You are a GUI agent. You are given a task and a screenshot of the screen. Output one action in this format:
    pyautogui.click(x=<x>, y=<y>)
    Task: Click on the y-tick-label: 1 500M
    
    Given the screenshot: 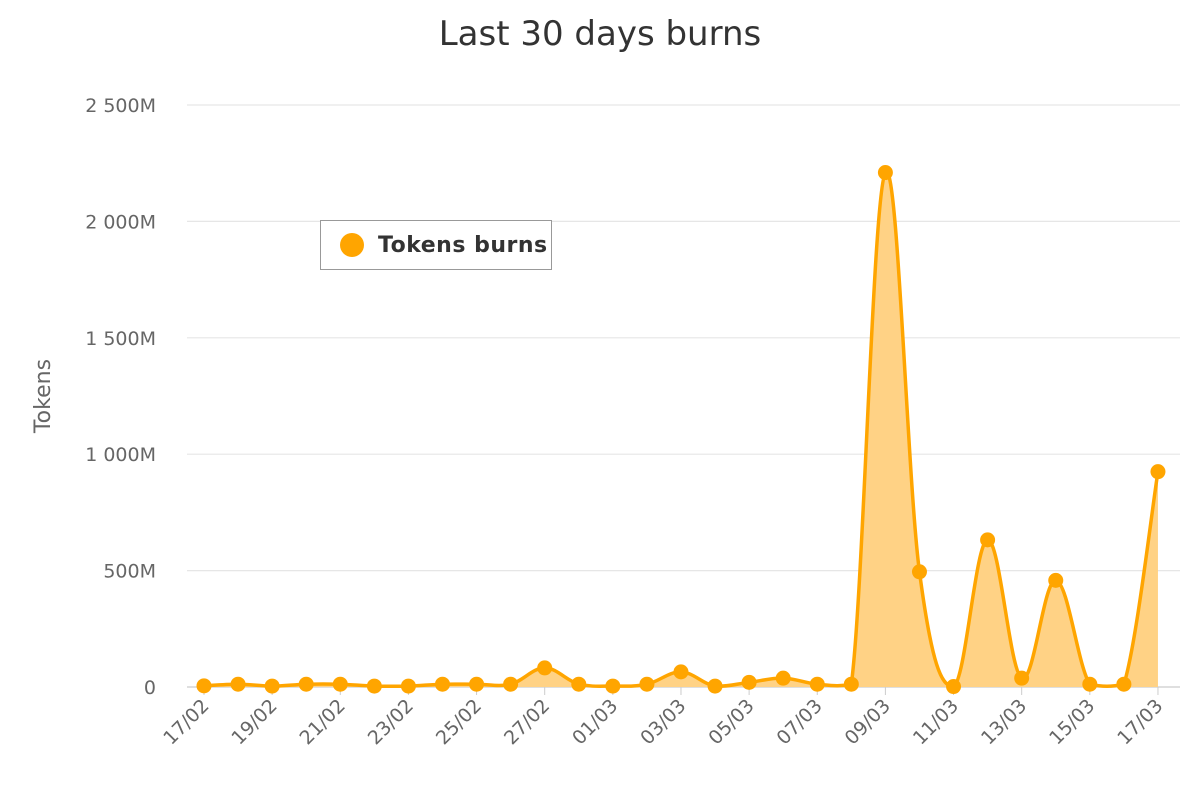 What is the action you would take?
    pyautogui.click(x=120, y=339)
    